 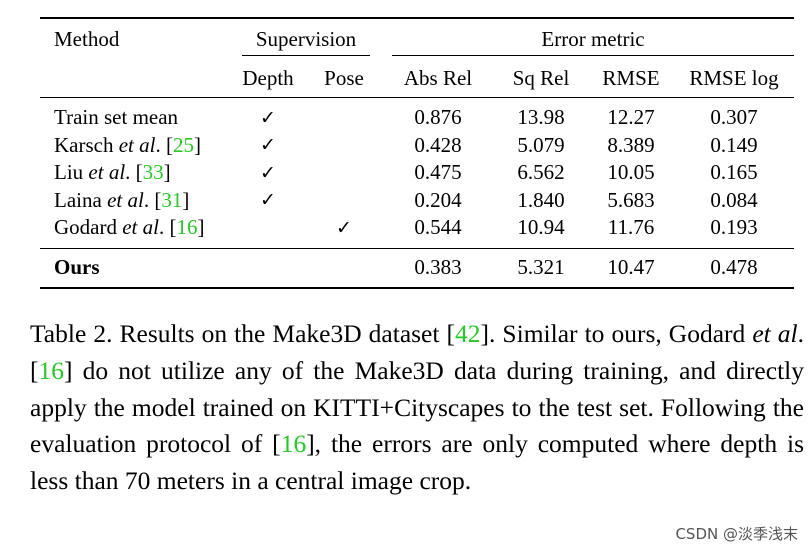 What do you see at coordinates (438, 199) in the screenshot?
I see `row-abs-rel: 0.204` at bounding box center [438, 199].